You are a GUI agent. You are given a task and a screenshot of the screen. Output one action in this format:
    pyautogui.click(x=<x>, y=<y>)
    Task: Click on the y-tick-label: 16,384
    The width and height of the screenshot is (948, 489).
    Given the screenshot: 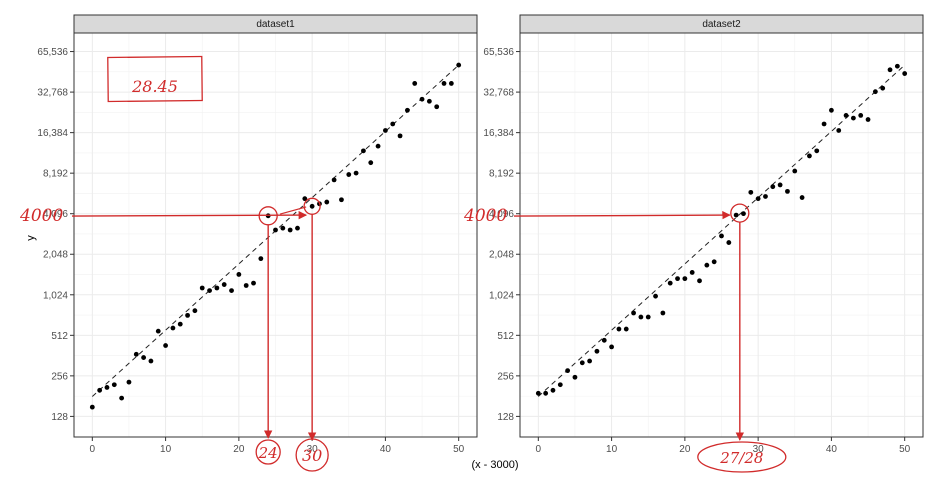 What is the action you would take?
    pyautogui.click(x=52, y=133)
    